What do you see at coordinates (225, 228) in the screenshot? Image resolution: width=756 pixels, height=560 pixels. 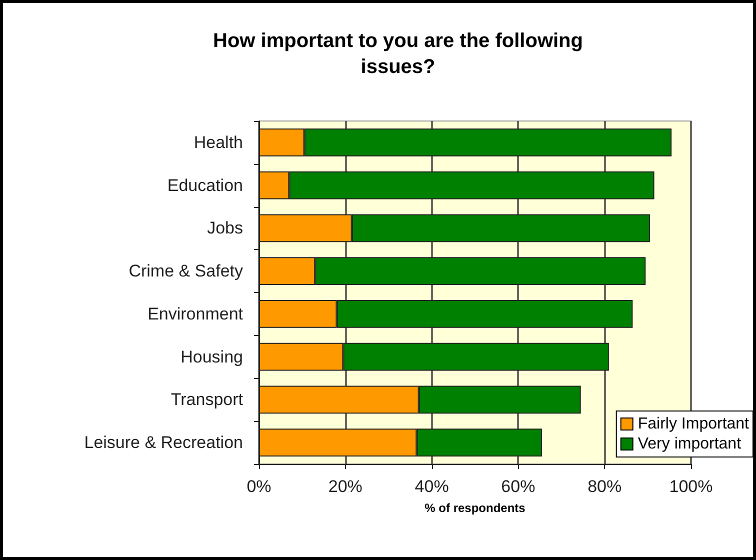 I see `y-tick-label: Jobs` at bounding box center [225, 228].